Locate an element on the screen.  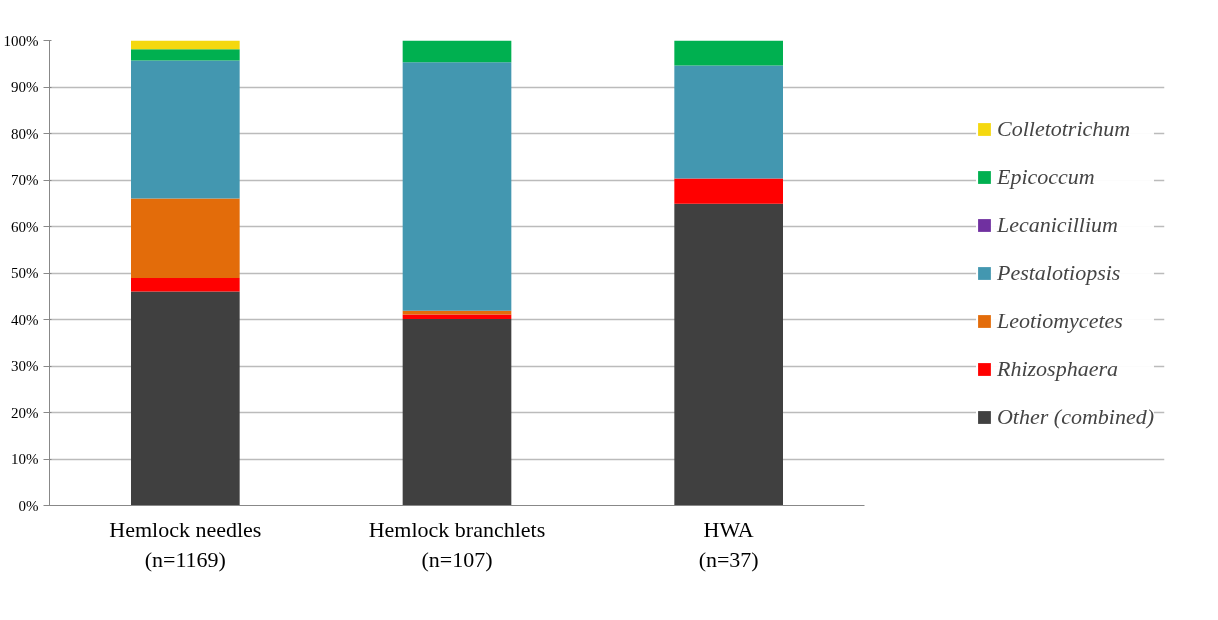
legend-label: Other (combined) is located at coordinates (1075, 416).